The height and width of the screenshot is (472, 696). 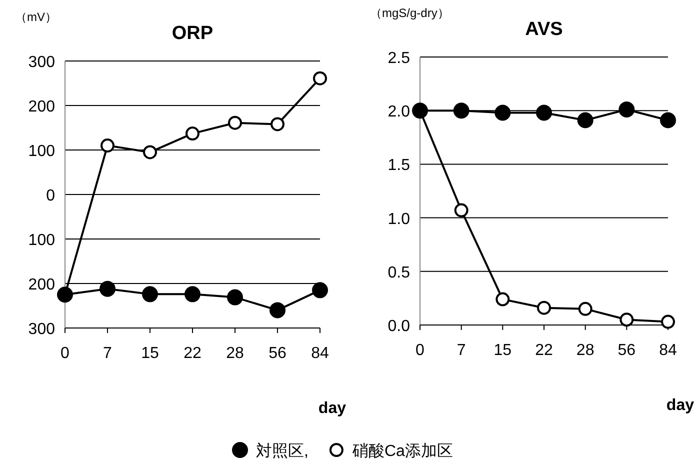 I want to click on y-tick-label: 2.0, so click(x=399, y=112).